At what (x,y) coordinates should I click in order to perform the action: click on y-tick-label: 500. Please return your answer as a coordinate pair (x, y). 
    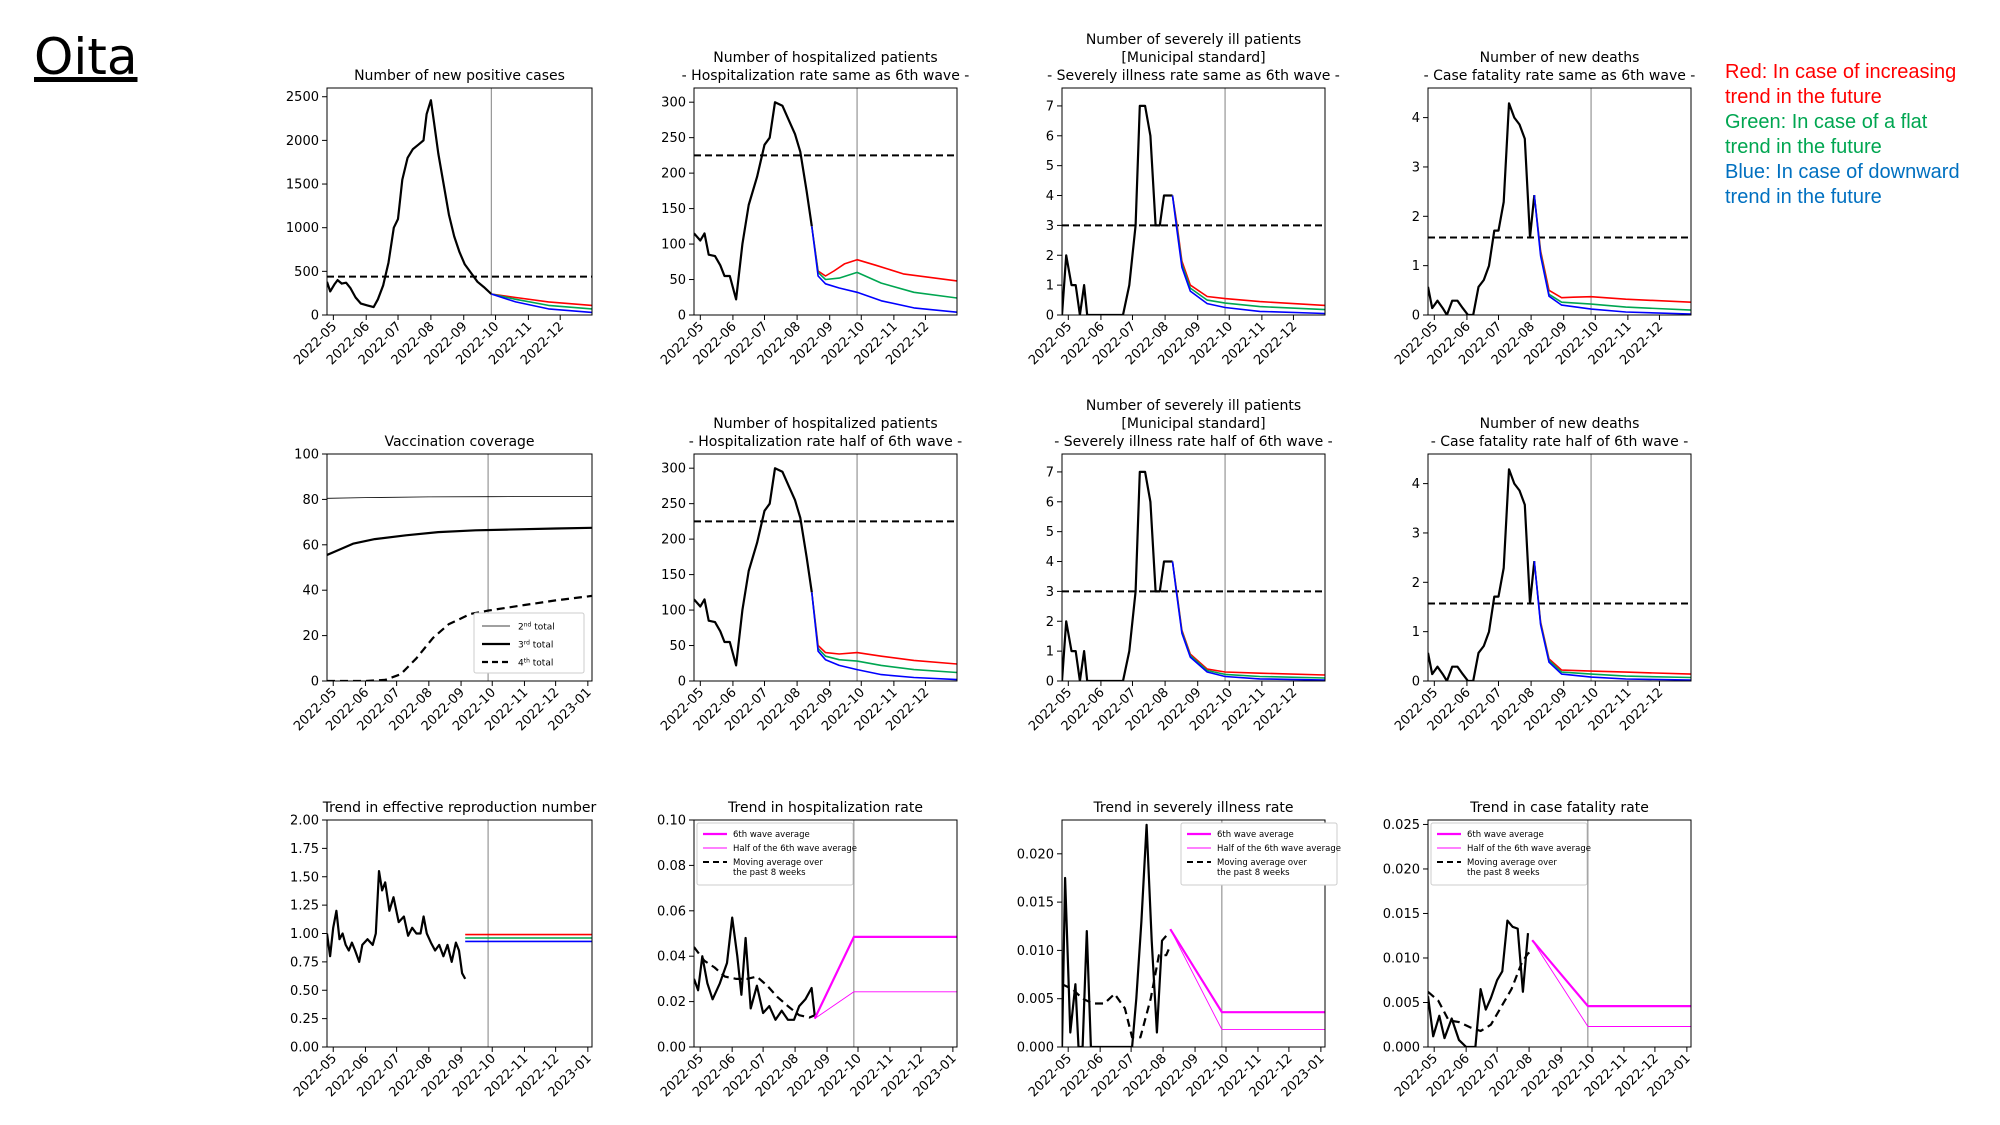
    Looking at the image, I should click on (306, 272).